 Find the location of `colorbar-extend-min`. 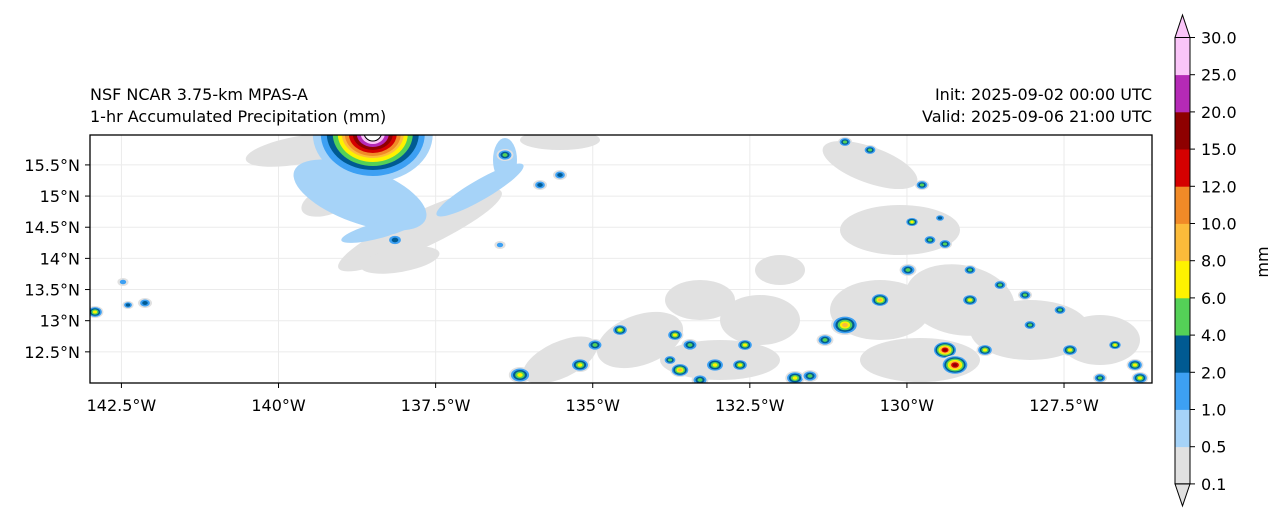

colorbar-extend-min is located at coordinates (1182, 495).